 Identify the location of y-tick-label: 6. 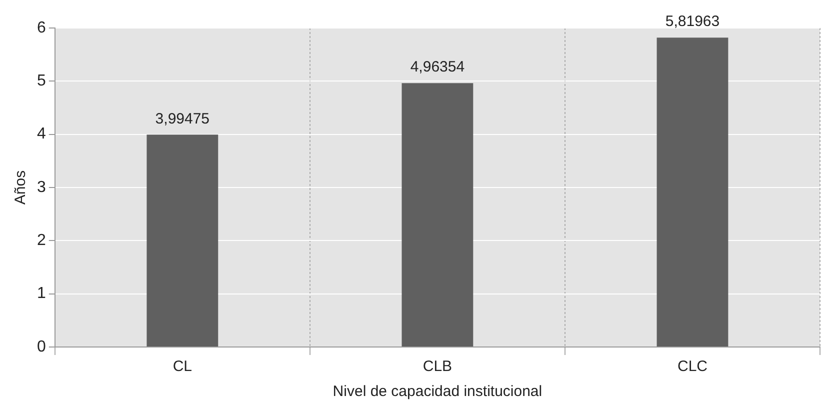
(41, 27).